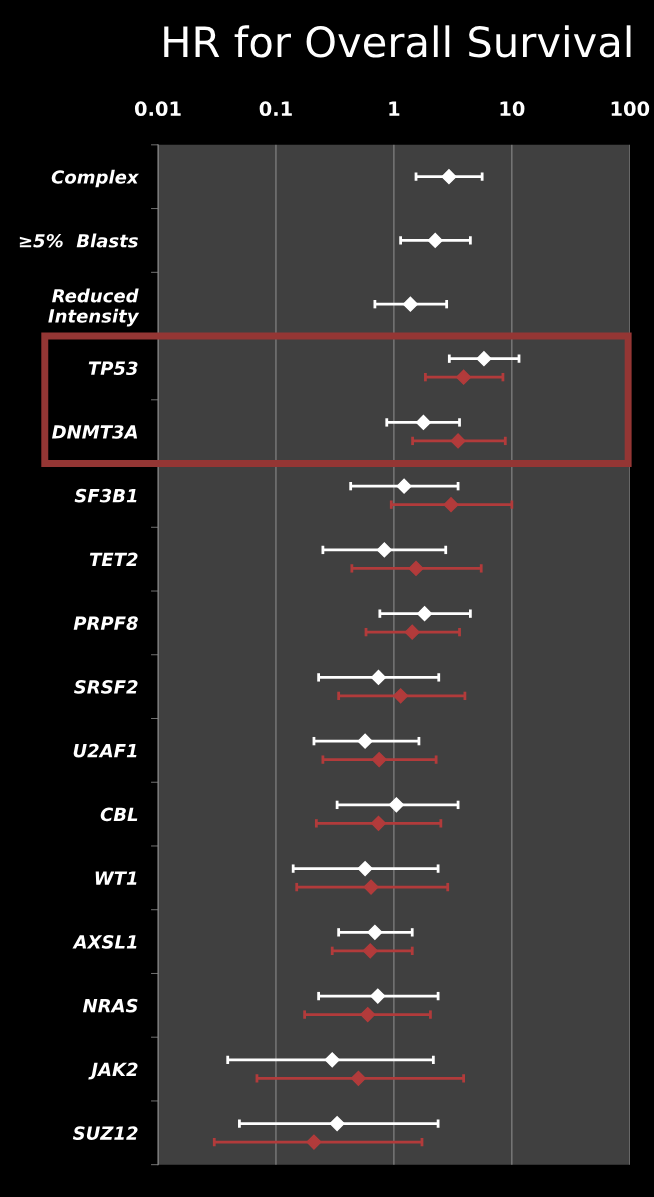 The height and width of the screenshot is (1197, 654). I want to click on y-tick-label: U2AF1, so click(105, 750).